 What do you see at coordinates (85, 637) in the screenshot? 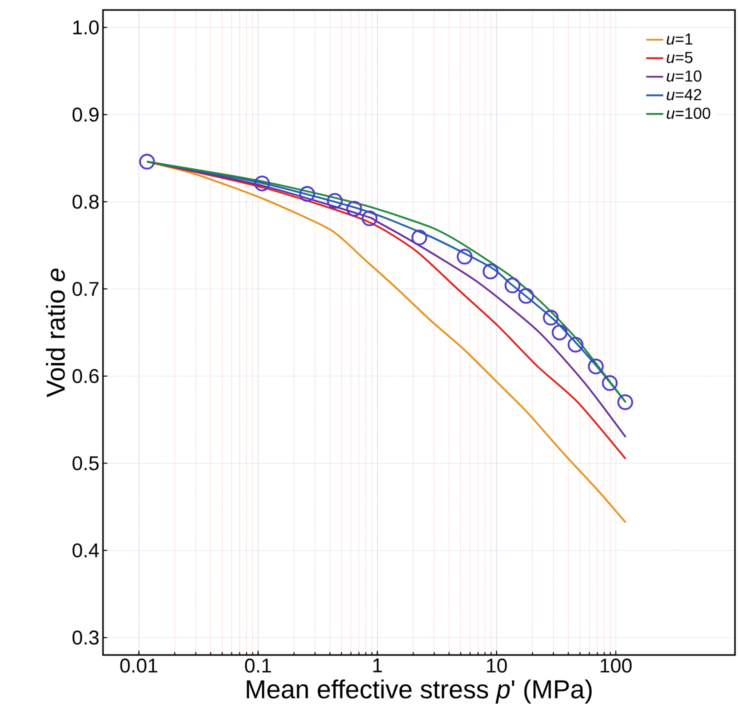
I see `y-tick-label: 0.3` at bounding box center [85, 637].